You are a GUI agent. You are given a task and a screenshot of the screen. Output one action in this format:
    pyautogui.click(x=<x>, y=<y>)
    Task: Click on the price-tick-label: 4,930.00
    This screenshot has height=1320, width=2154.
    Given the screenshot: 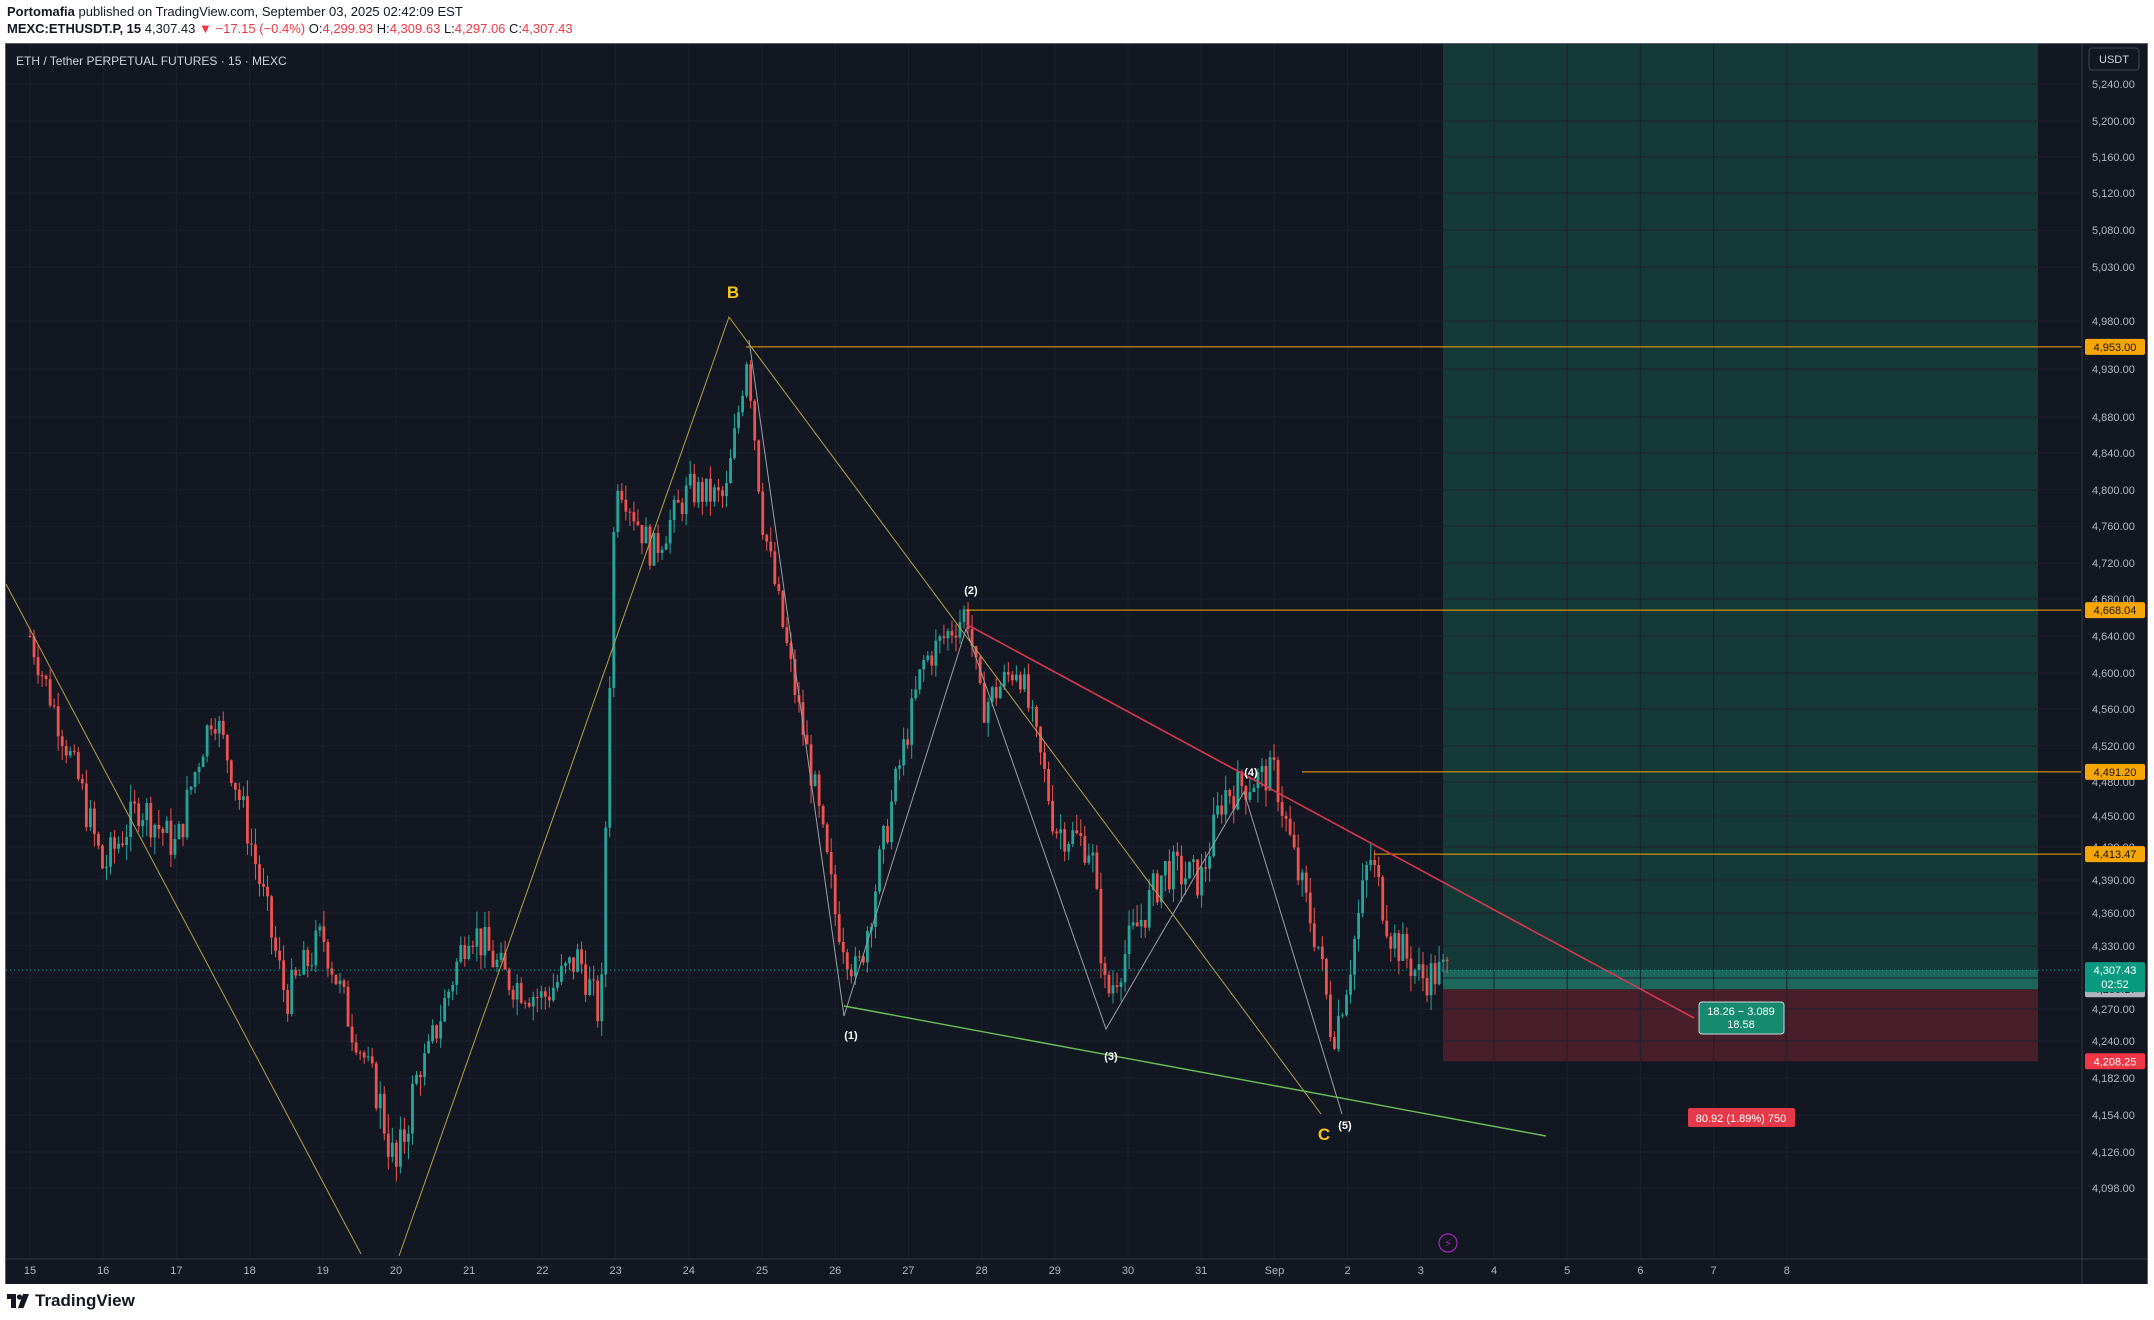 What is the action you would take?
    pyautogui.click(x=2113, y=370)
    